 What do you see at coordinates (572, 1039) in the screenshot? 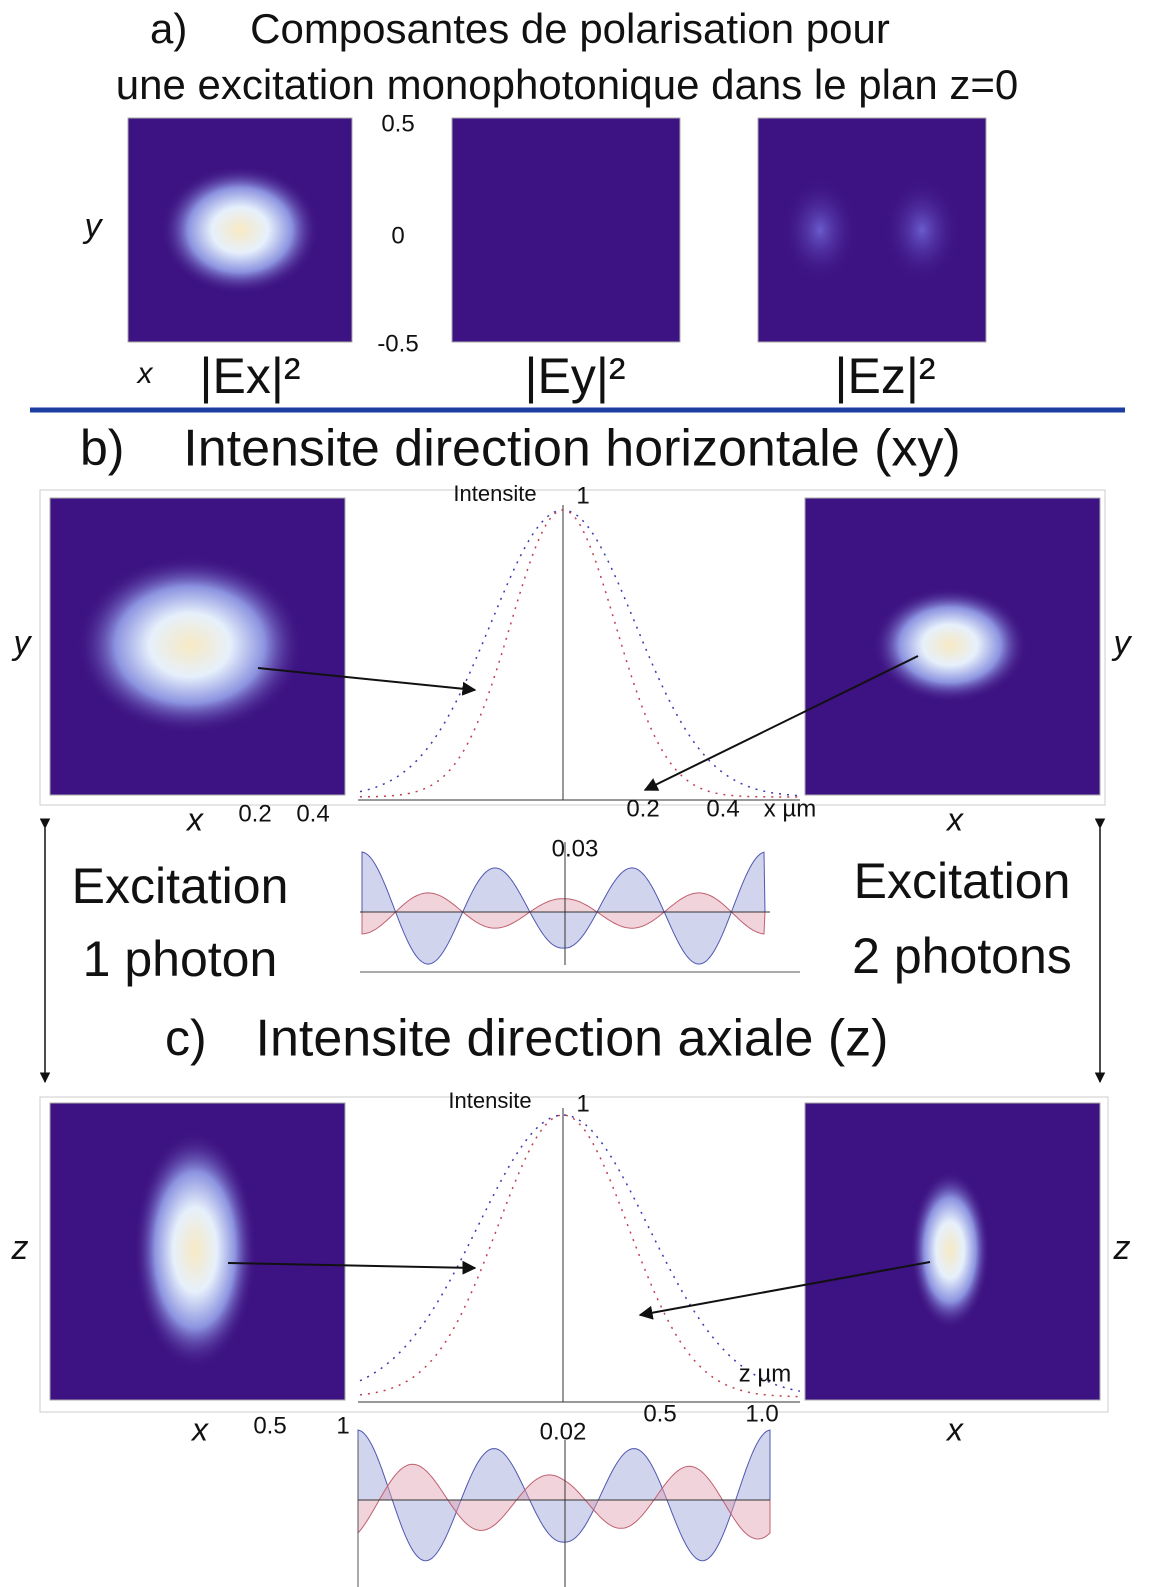
I see `section-title: Intensite direction axiale (z)` at bounding box center [572, 1039].